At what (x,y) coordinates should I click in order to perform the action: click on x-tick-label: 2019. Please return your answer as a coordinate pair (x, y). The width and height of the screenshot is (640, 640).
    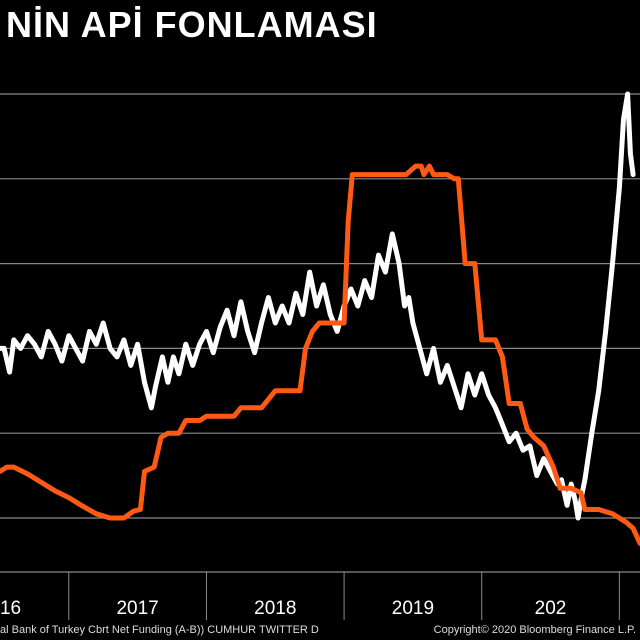
    Looking at the image, I should click on (413, 608).